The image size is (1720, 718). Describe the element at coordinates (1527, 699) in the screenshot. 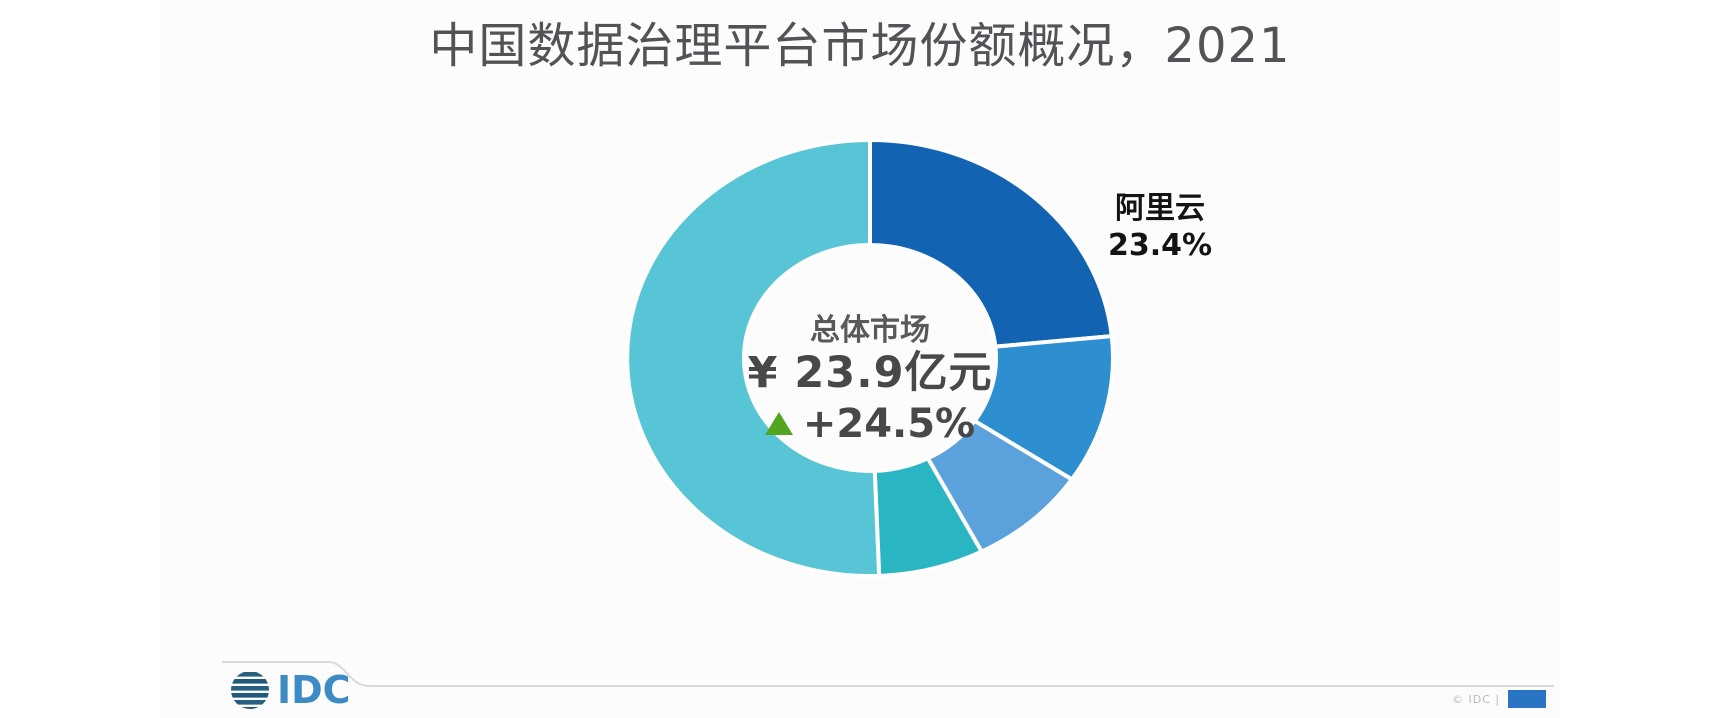

I see `footer-accent-rect` at that location.